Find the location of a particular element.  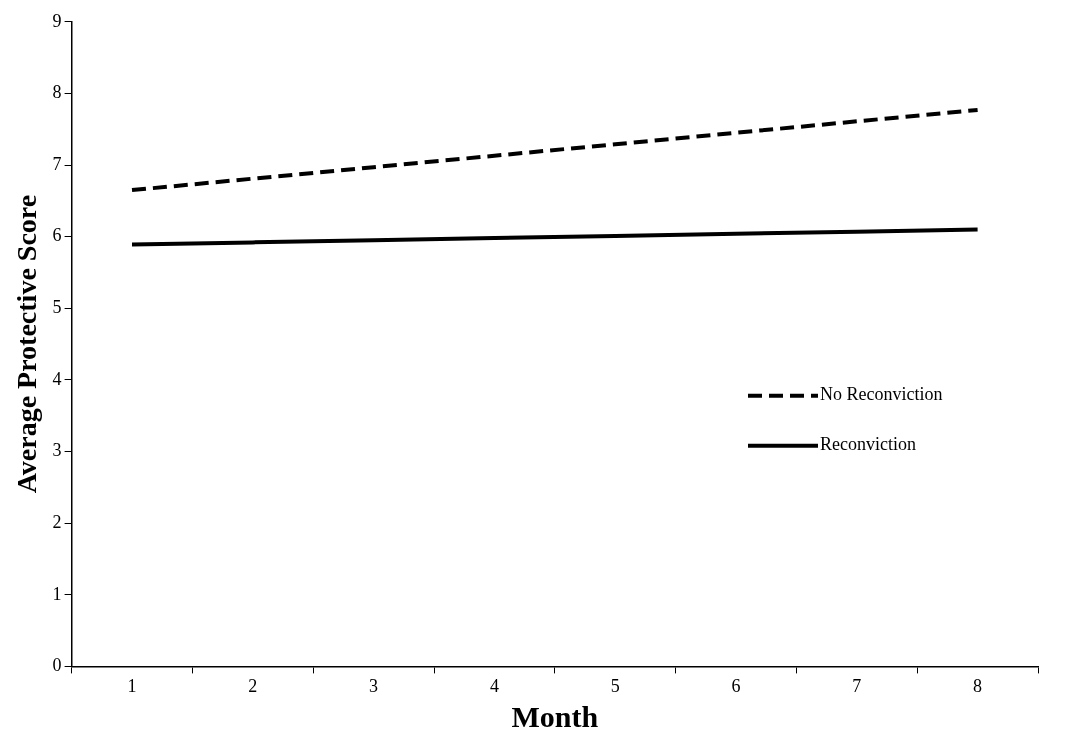

x-tick-label: 5 is located at coordinates (615, 685).